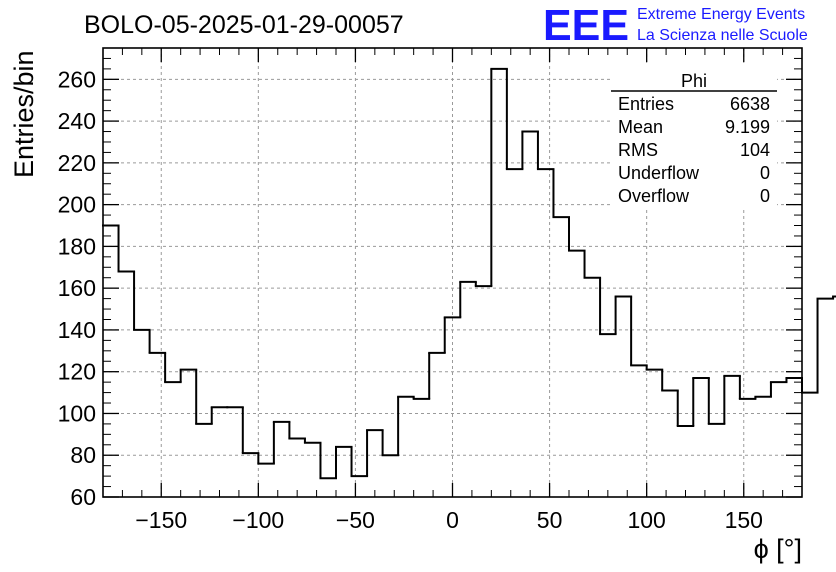  Describe the element at coordinates (694, 81) in the screenshot. I see `stats-title: Phi` at that location.